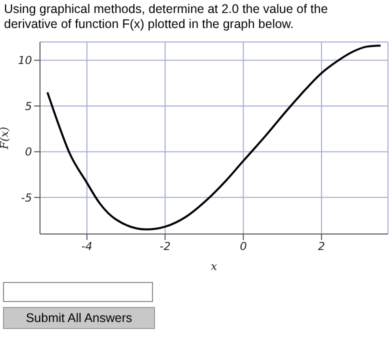  Describe the element at coordinates (25, 61) in the screenshot. I see `y-tick-label: 10` at that location.